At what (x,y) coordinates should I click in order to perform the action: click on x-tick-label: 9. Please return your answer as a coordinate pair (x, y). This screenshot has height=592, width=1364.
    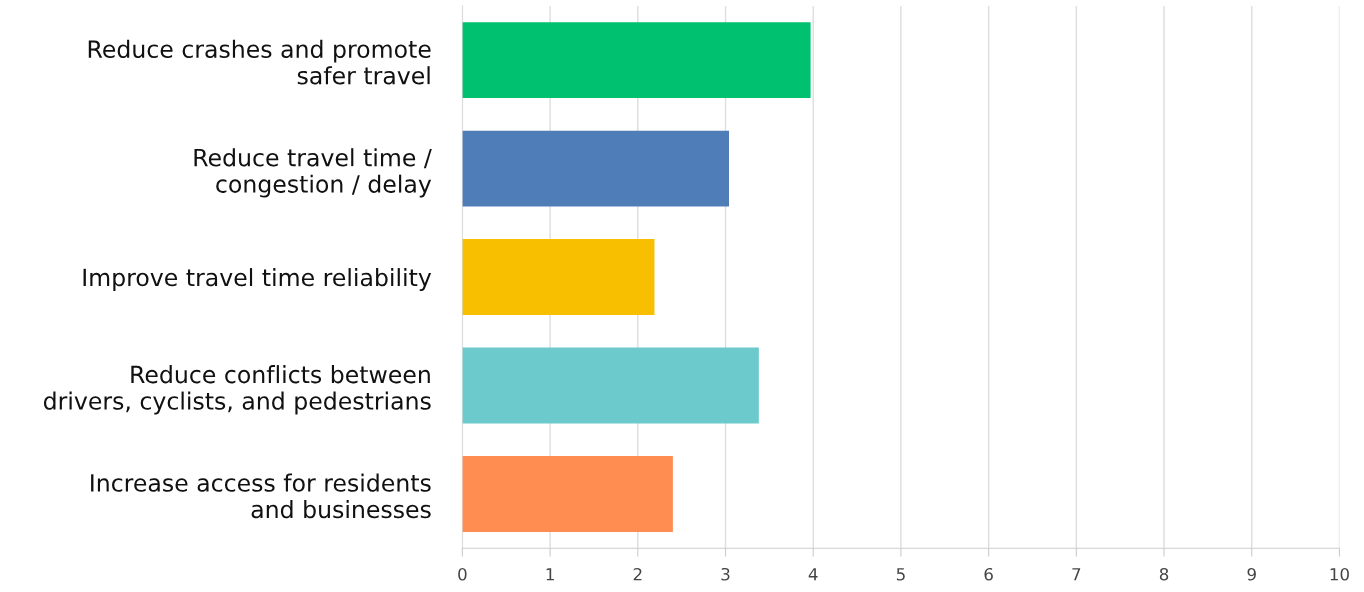
    Looking at the image, I should click on (1251, 574).